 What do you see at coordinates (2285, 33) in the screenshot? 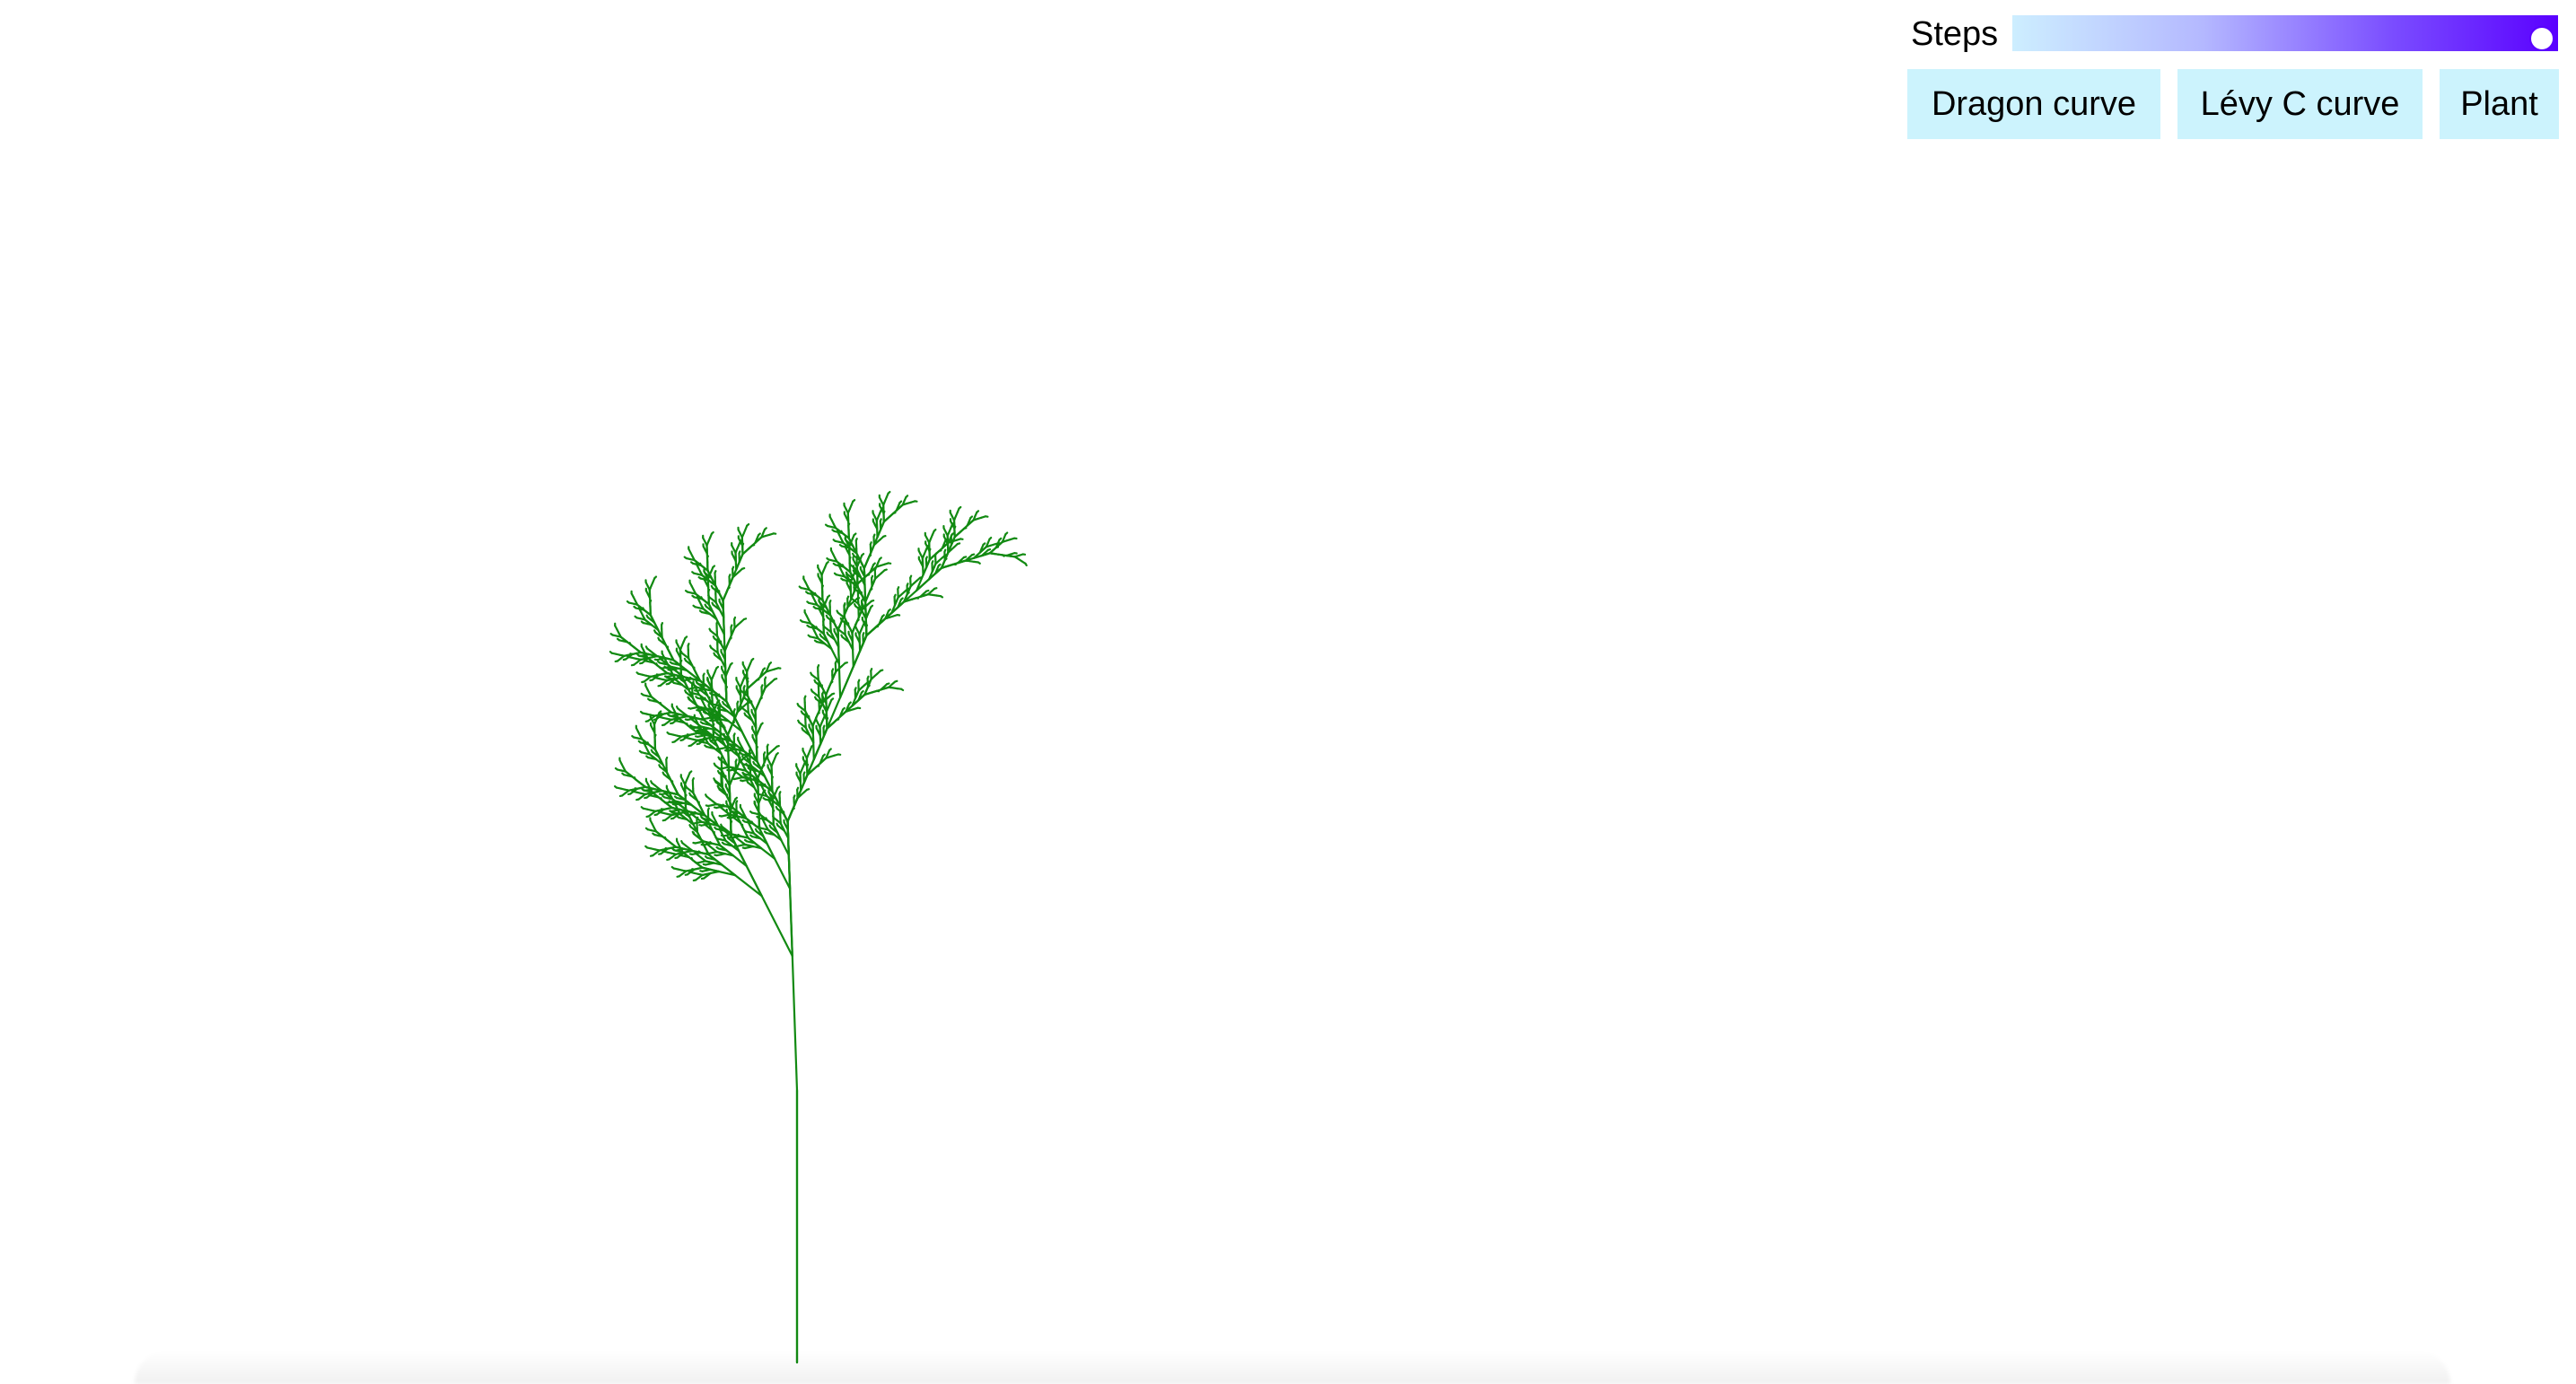
I see `steps-slider` at bounding box center [2285, 33].